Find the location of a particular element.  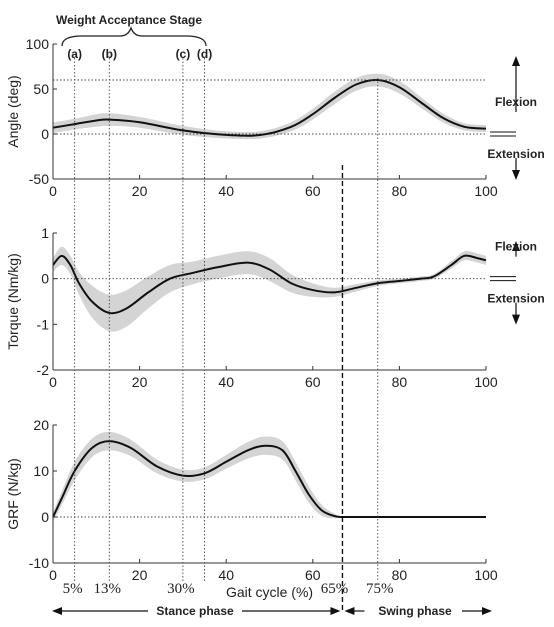

grf-sd-band is located at coordinates (269, 476).